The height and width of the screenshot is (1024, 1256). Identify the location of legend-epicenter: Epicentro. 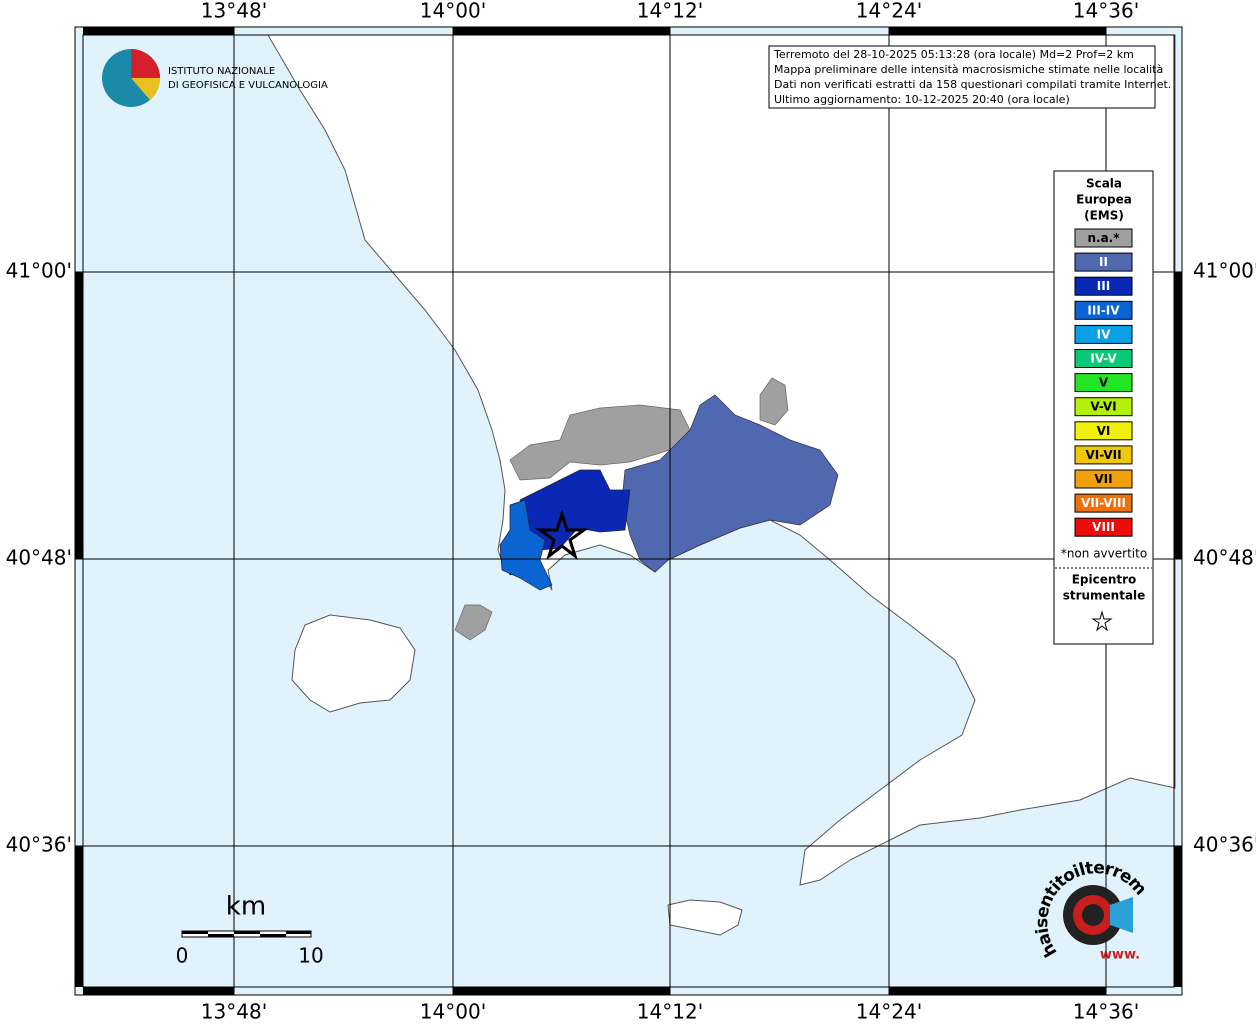
(1104, 580).